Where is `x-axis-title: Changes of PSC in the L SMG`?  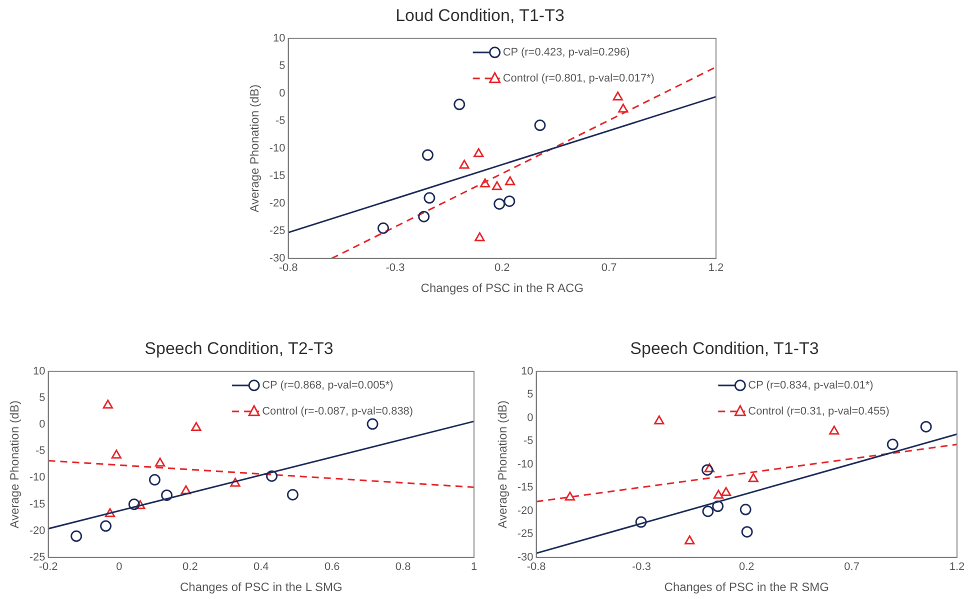 x-axis-title: Changes of PSC in the L SMG is located at coordinates (261, 587).